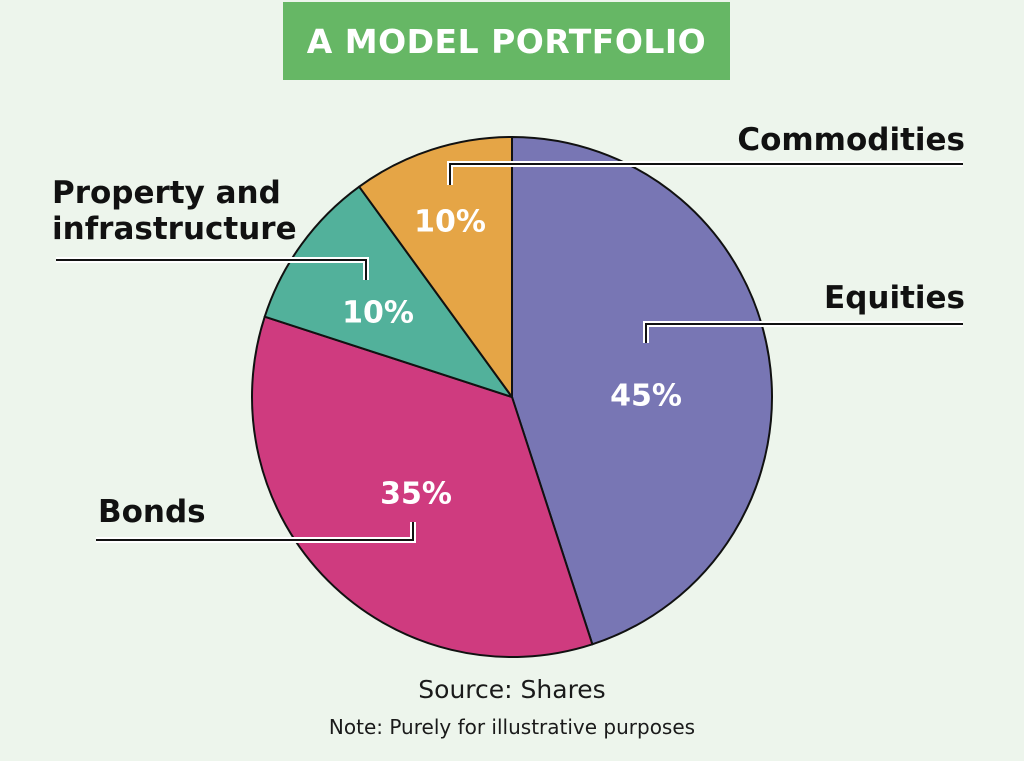 The image size is (1024, 761). What do you see at coordinates (506, 41) in the screenshot?
I see `chart-title: A MODEL PORTFOLIO` at bounding box center [506, 41].